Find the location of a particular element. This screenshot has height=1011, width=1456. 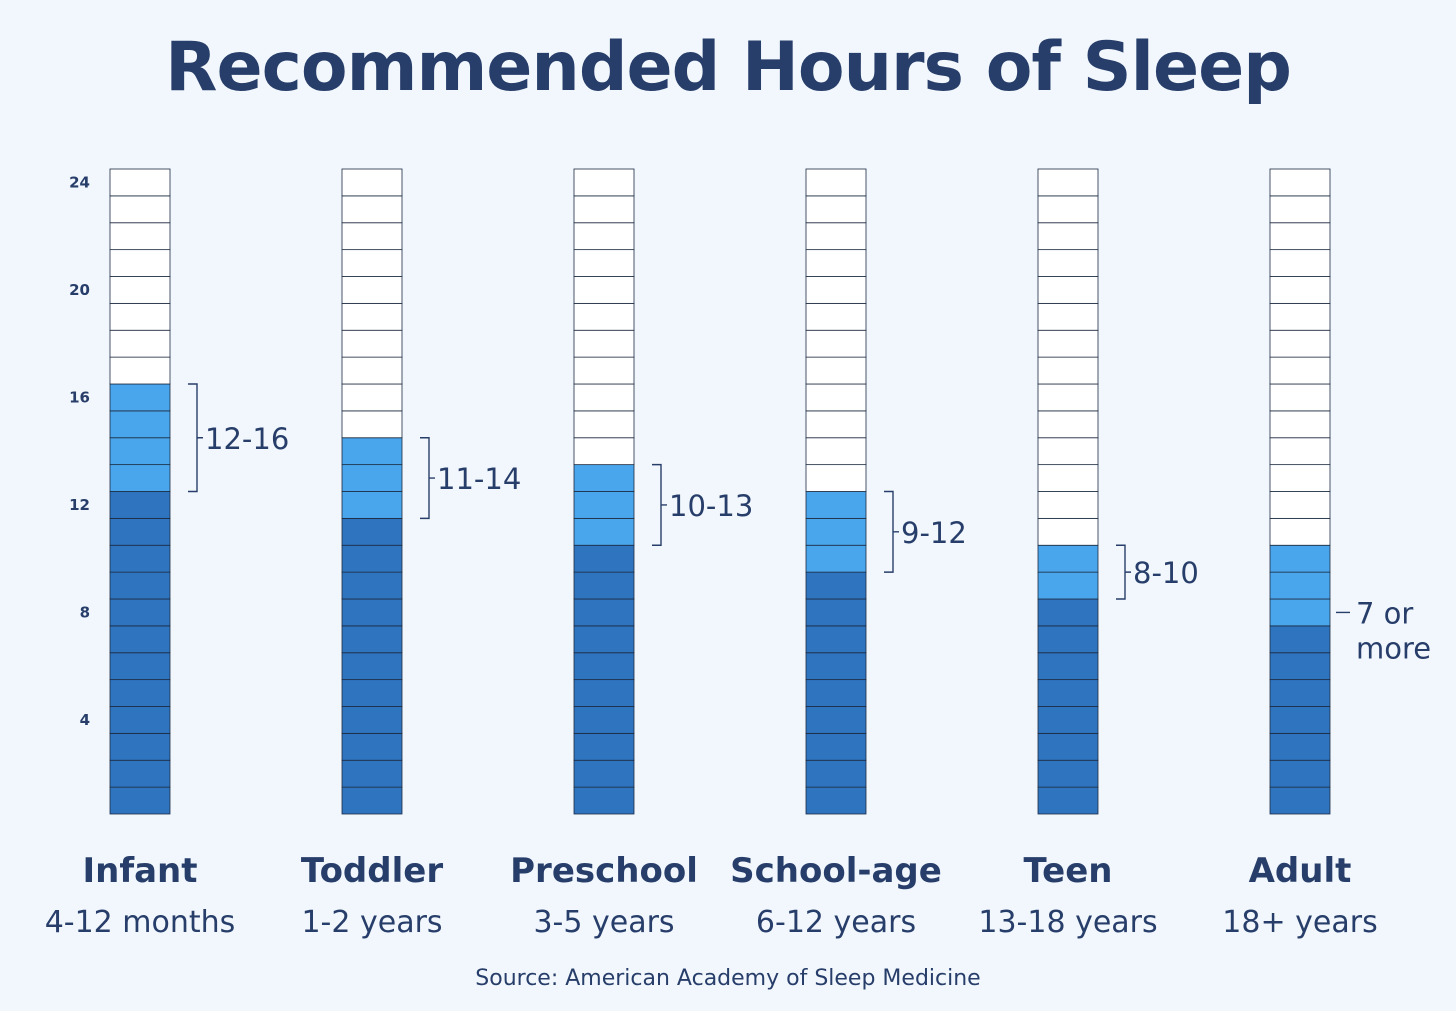

range-label-infant: 12-16 is located at coordinates (247, 439).